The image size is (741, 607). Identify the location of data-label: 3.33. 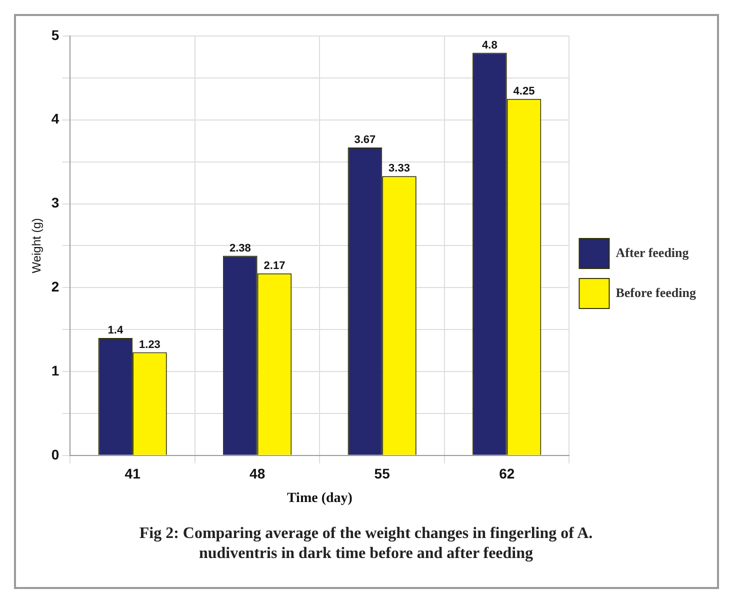
(399, 168).